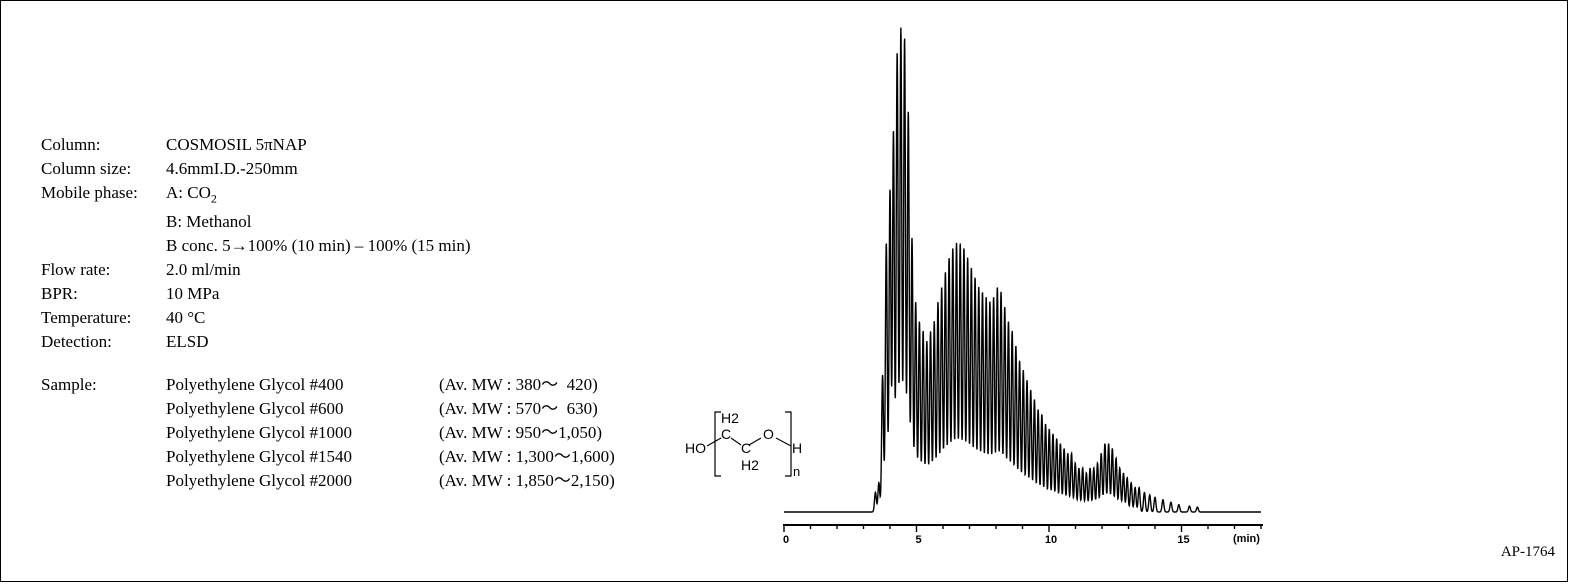 Image resolution: width=1576 pixels, height=585 pixels. Describe the element at coordinates (797, 448) in the screenshot. I see `structure-h: H` at that location.